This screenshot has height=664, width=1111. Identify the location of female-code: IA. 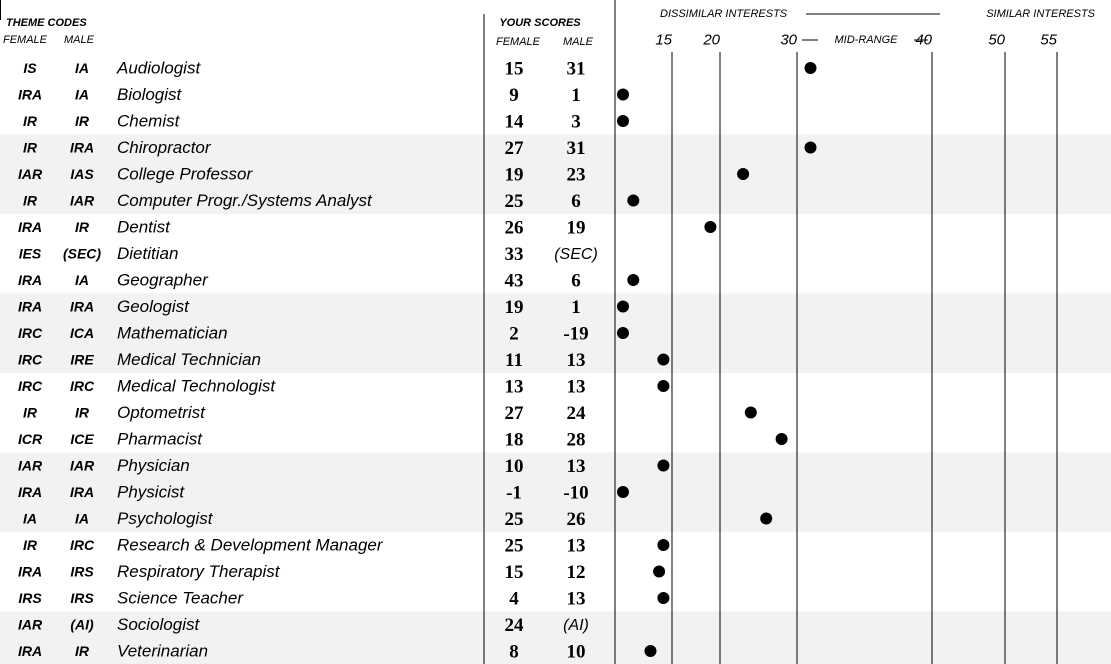
(30, 519).